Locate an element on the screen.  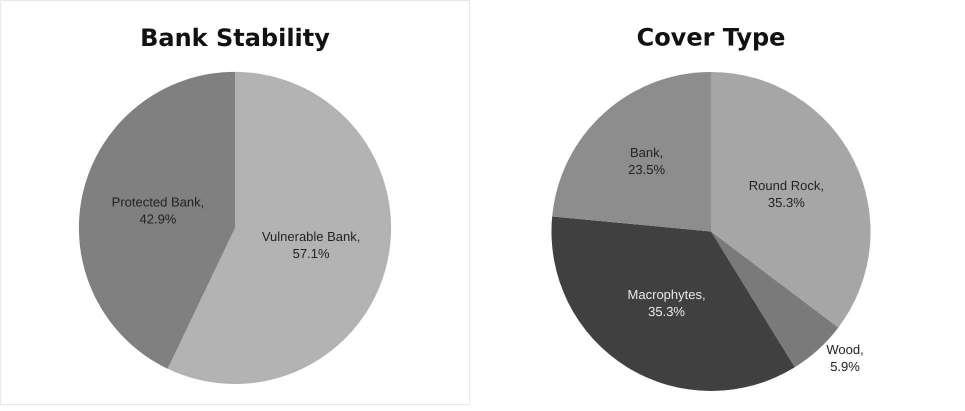
slice-label: Wood, 5.9% is located at coordinates (845, 358).